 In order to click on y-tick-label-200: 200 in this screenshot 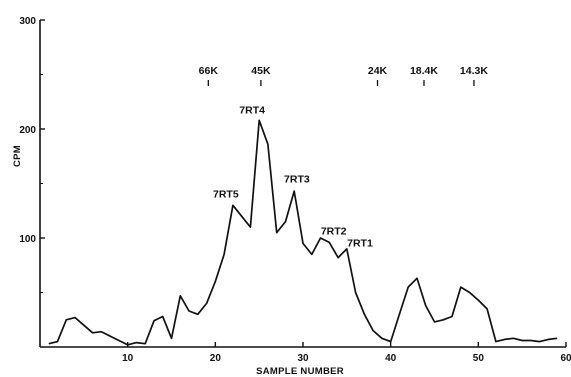, I will do `click(27, 130)`.